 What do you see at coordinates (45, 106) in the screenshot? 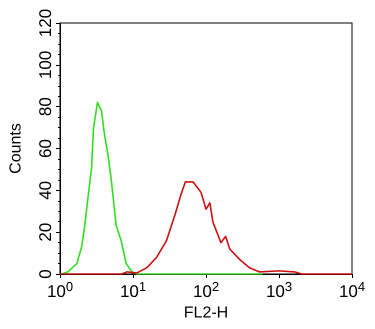
I see `y-tick-label: 80` at bounding box center [45, 106].